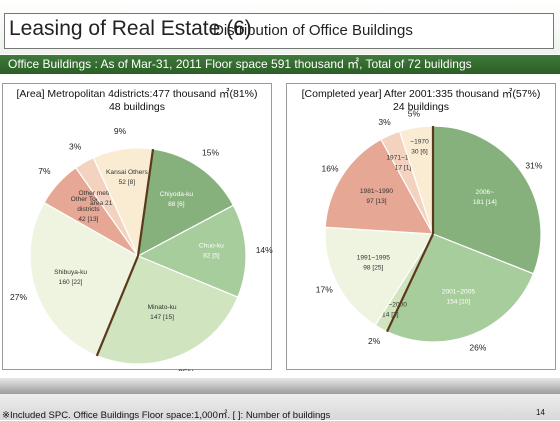 Image resolution: width=560 pixels, height=421 pixels. Describe the element at coordinates (75, 146) in the screenshot. I see `slice-pct-0-5: 3%` at that location.